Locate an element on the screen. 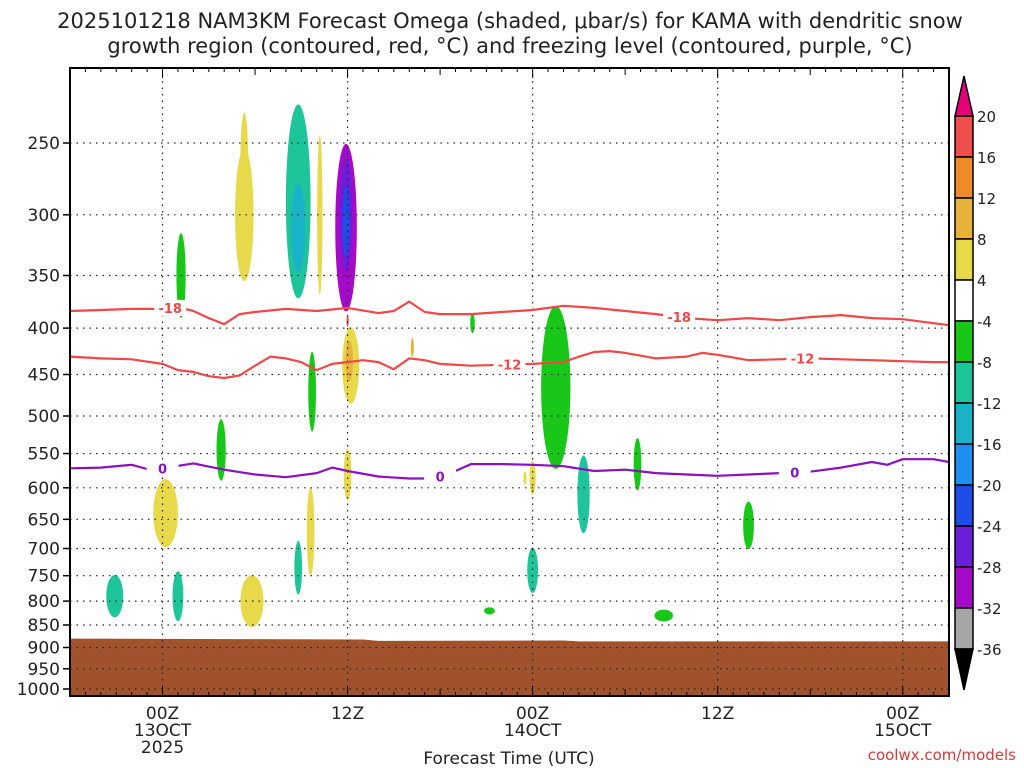 The image size is (1024, 768). y-tick-label-600: 600 is located at coordinates (44, 489).